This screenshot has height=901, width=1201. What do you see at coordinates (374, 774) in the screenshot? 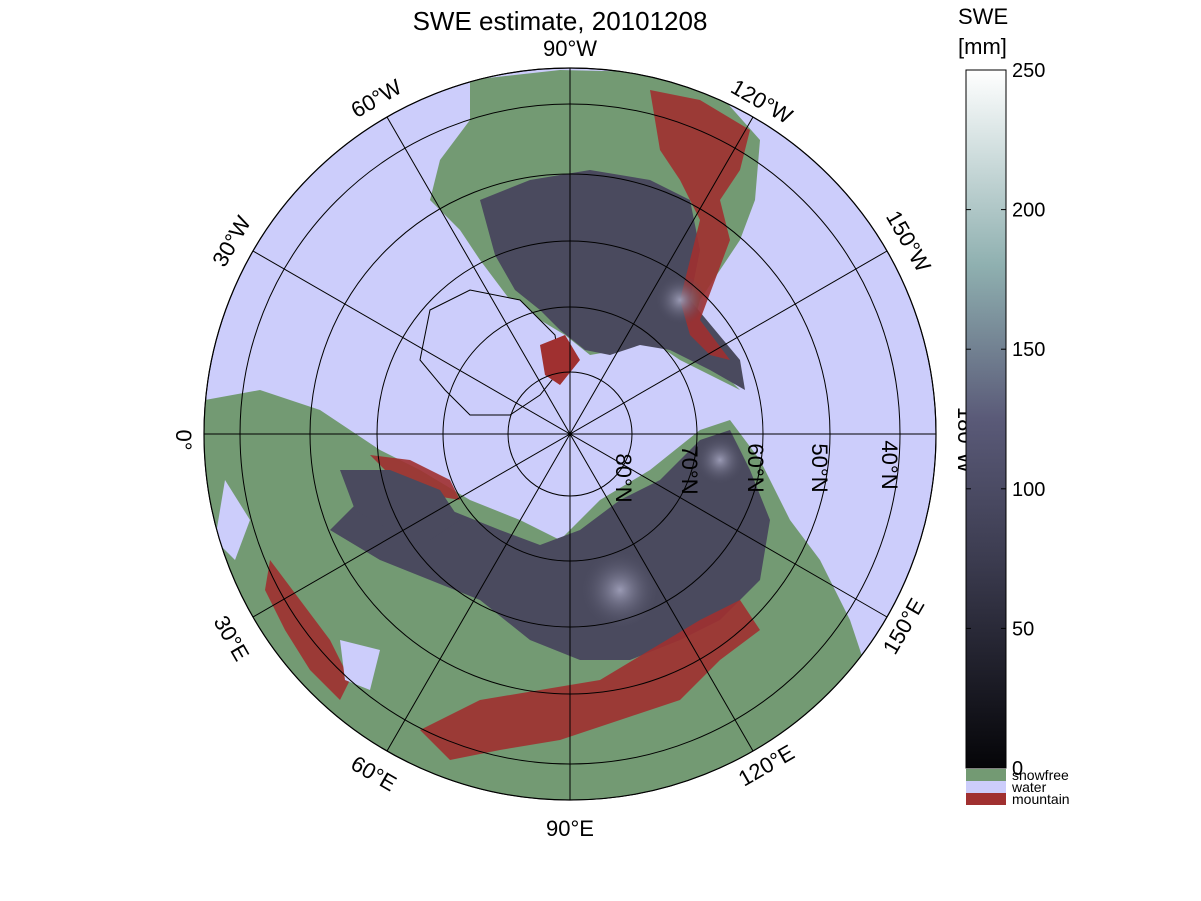
I see `meridian-label-60E: 60°E` at bounding box center [374, 774].